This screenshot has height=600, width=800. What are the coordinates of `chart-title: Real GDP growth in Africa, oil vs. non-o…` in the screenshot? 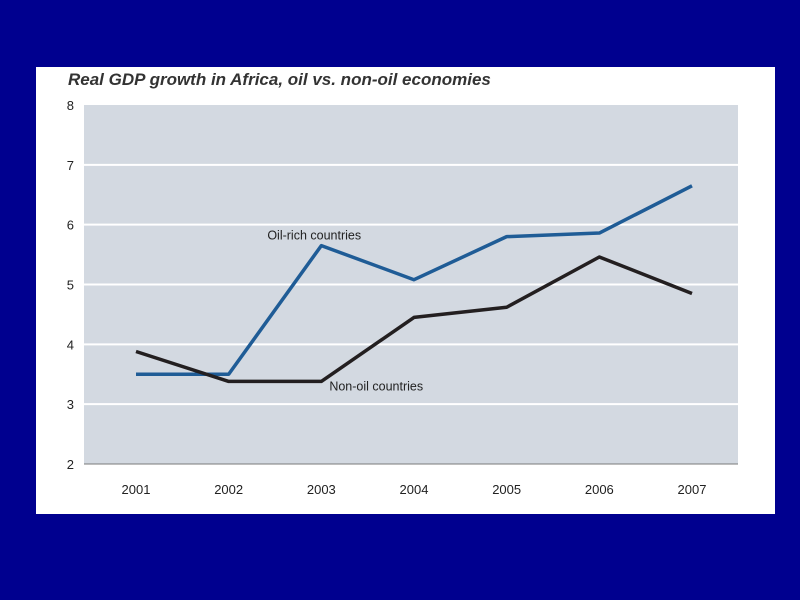 It's located at (279, 79).